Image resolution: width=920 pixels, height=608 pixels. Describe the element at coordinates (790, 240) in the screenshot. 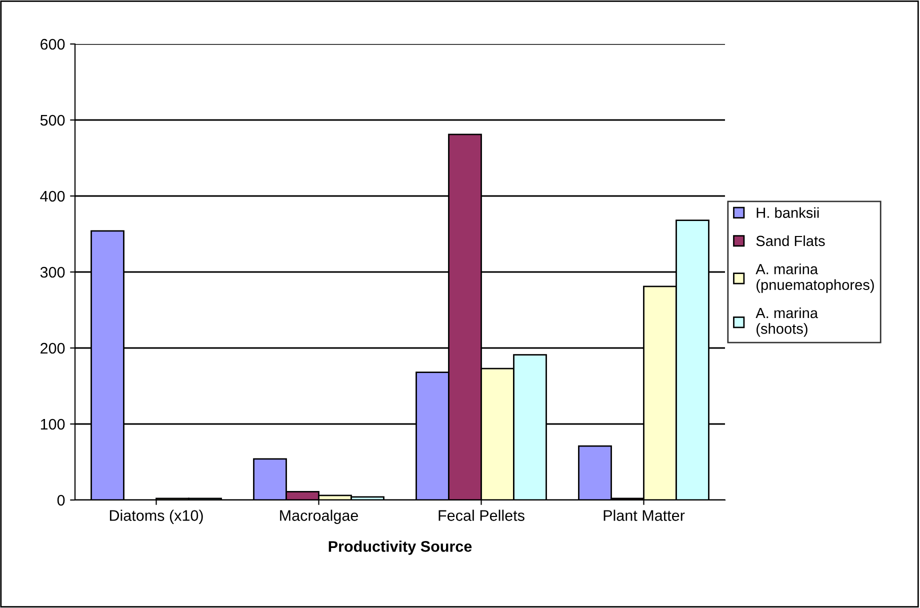

I see `legend-label: Sand Flats` at that location.